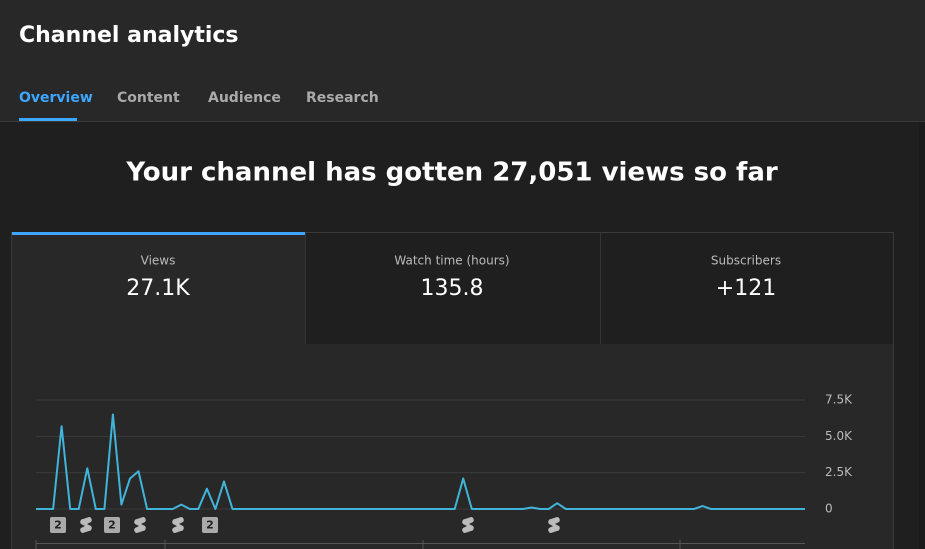 Image resolution: width=925 pixels, height=549 pixels. Describe the element at coordinates (244, 98) in the screenshot. I see `tab: Audience` at that location.